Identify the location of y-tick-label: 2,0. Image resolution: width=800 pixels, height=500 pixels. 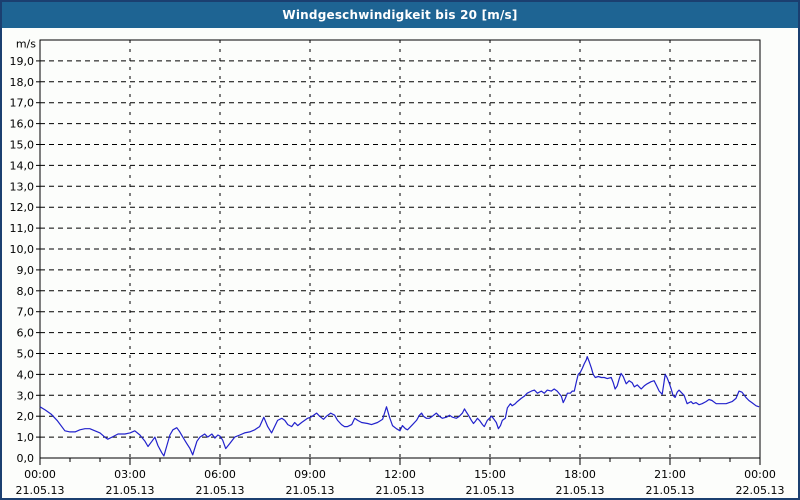
(26, 416).